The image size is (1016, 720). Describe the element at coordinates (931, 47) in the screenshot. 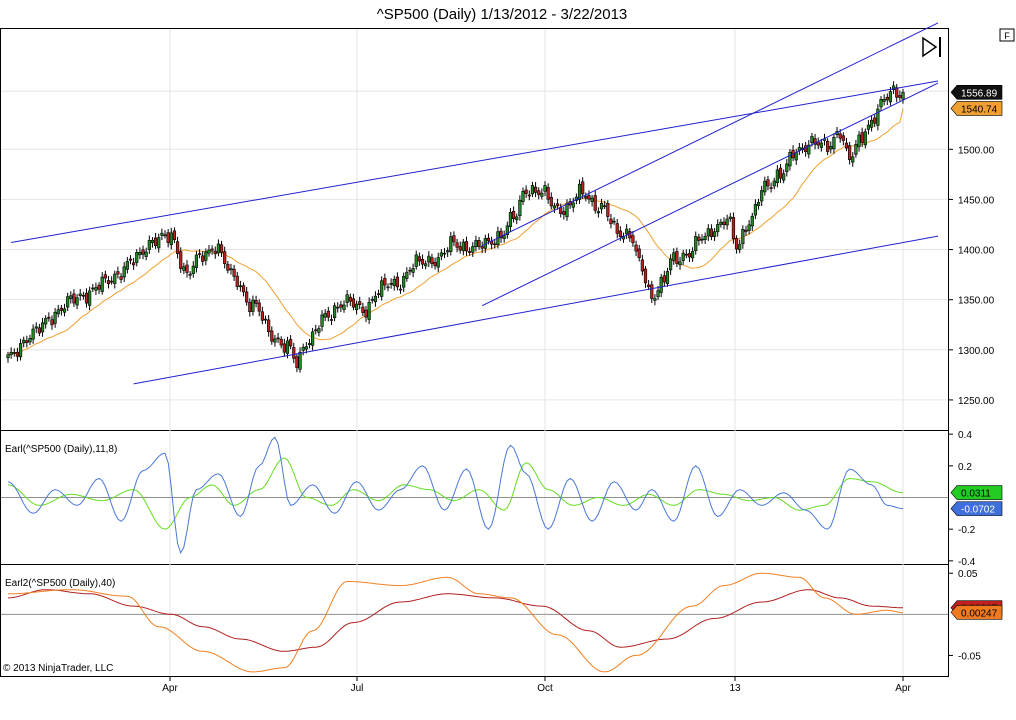

I see `scroll-to-end-icon` at that location.